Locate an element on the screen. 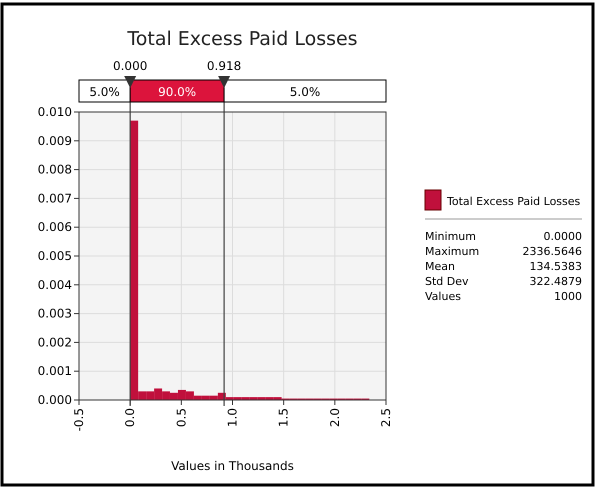 This screenshot has height=487, width=595. x-tick-label: 1.0 is located at coordinates (233, 418).